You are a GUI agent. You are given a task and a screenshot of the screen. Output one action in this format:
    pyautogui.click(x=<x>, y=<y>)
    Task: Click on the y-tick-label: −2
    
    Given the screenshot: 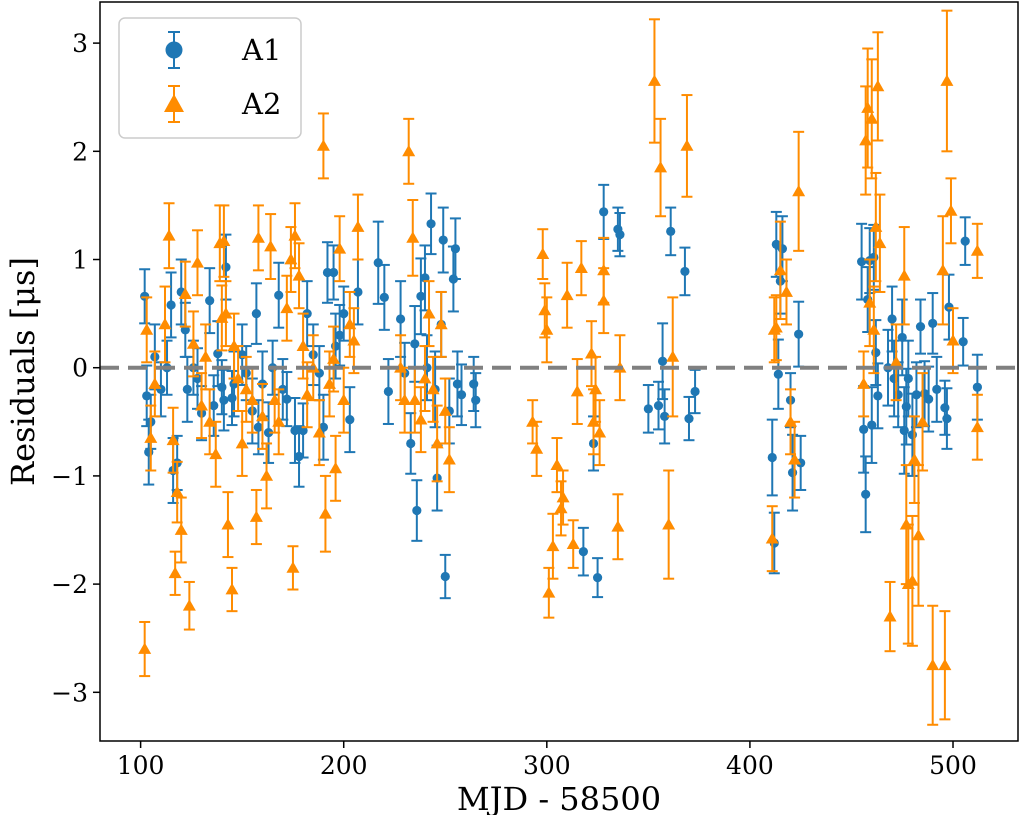 What is the action you would take?
    pyautogui.click(x=69, y=584)
    